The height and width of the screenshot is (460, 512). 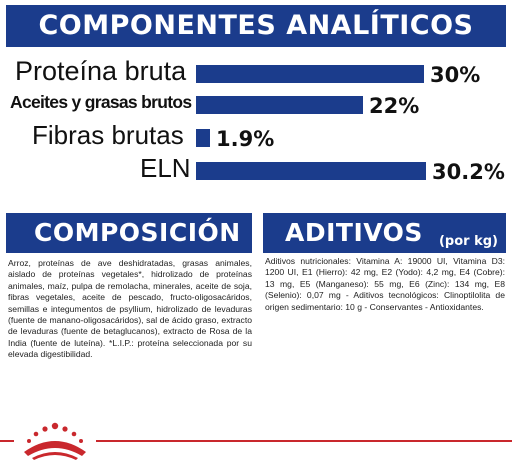 What do you see at coordinates (101, 102) in the screenshot?
I see `analytic-label-fats: Aceites y grasas brutos` at bounding box center [101, 102].